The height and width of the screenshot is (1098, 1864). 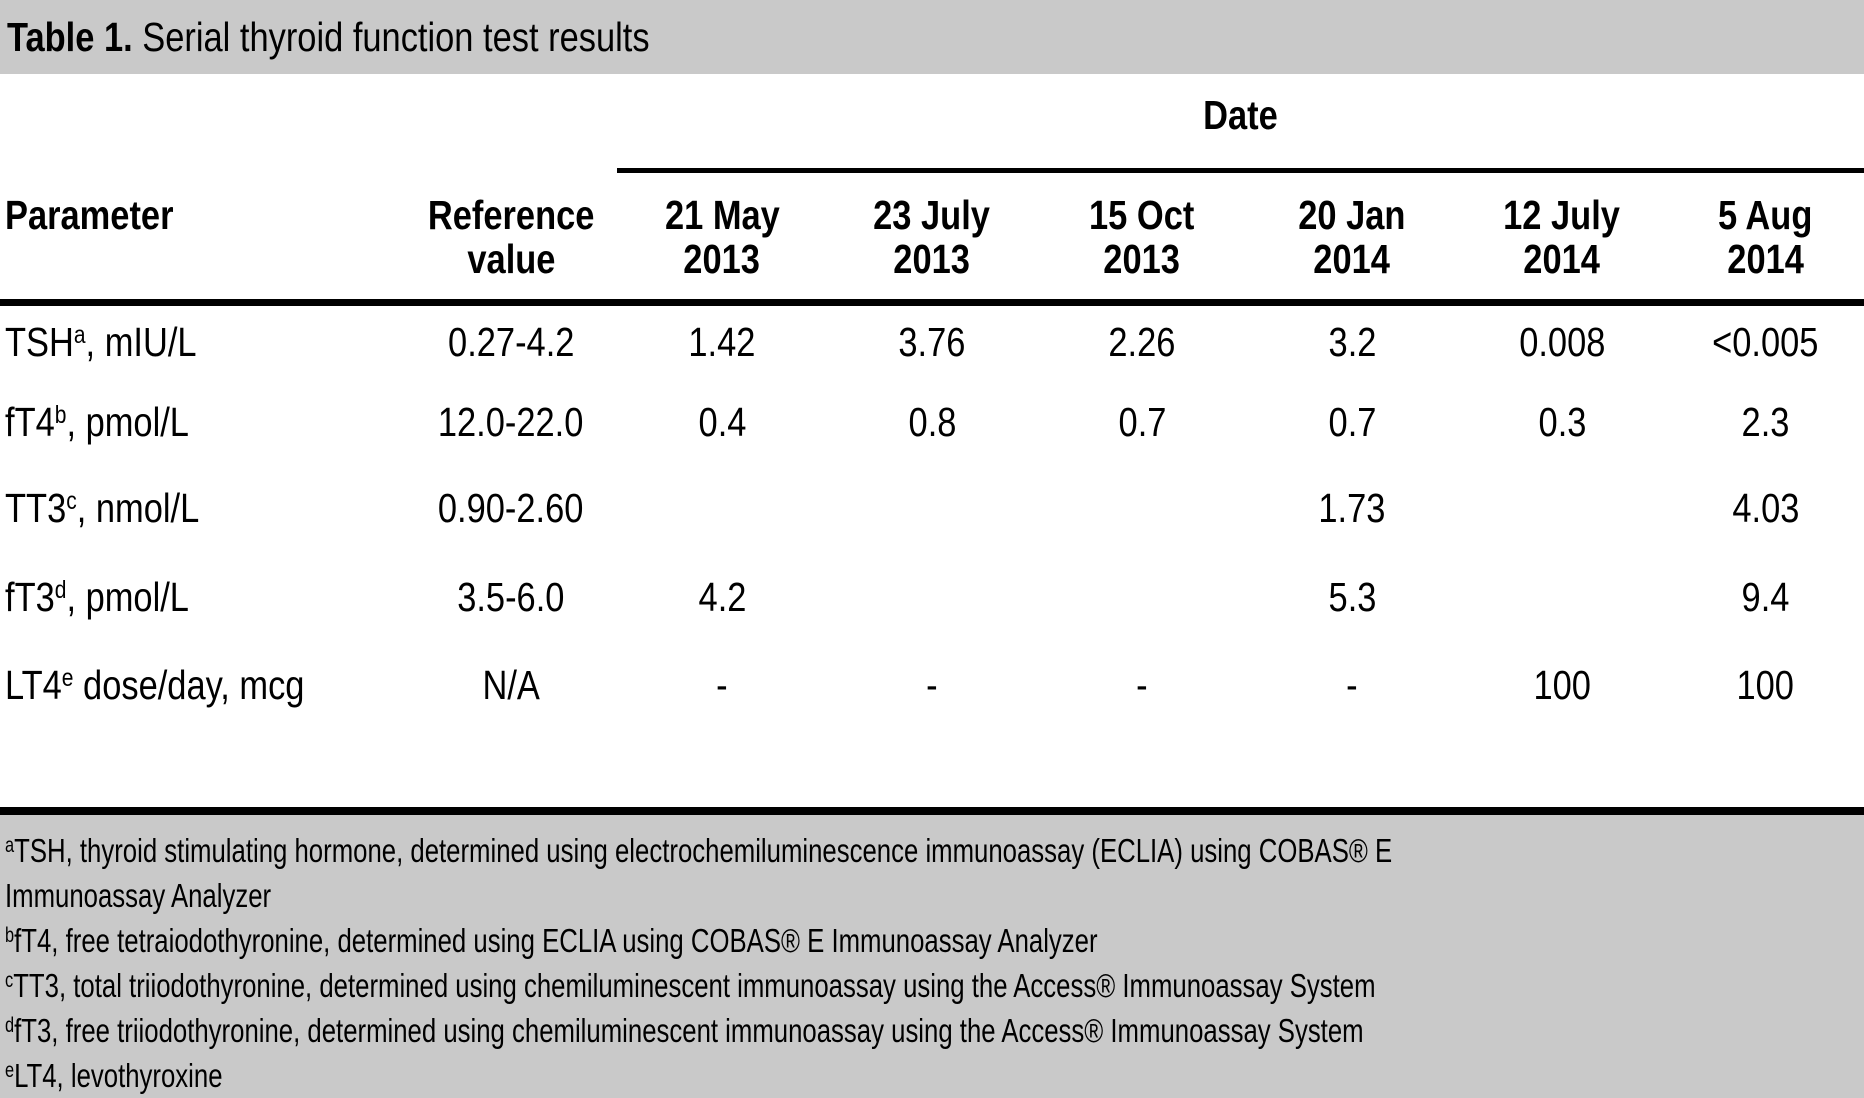 What do you see at coordinates (1352, 237) in the screenshot?
I see `column-header-date-20-jan-2014: 20 Jan 2014` at bounding box center [1352, 237].